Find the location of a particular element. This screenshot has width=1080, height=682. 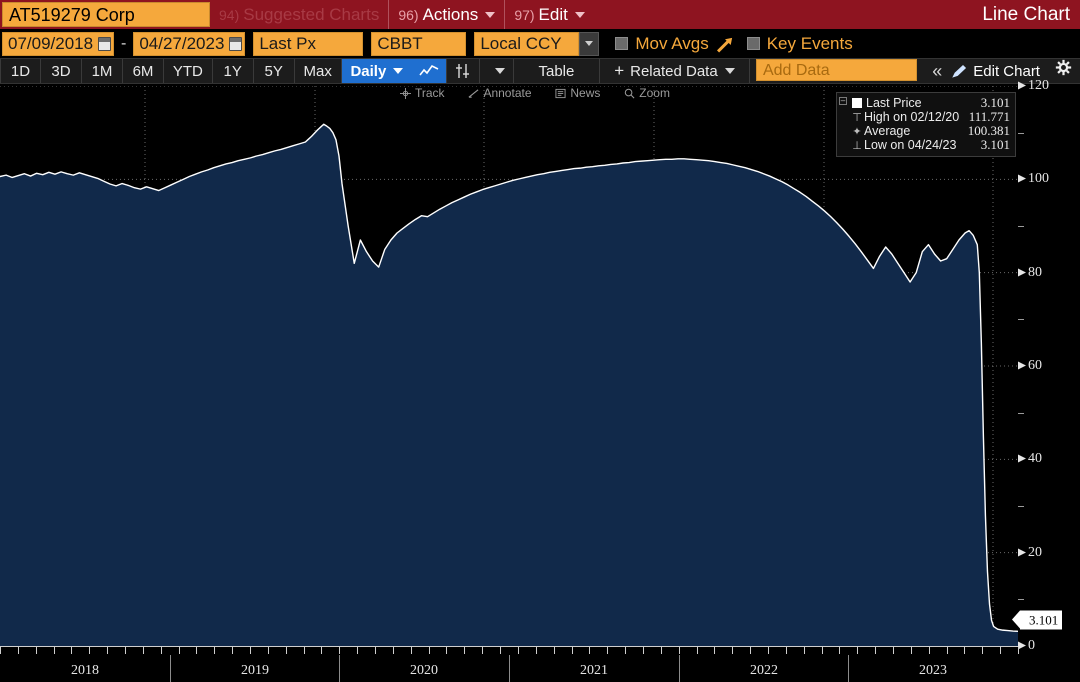

suggested-charts-number: 94) is located at coordinates (229, 14).